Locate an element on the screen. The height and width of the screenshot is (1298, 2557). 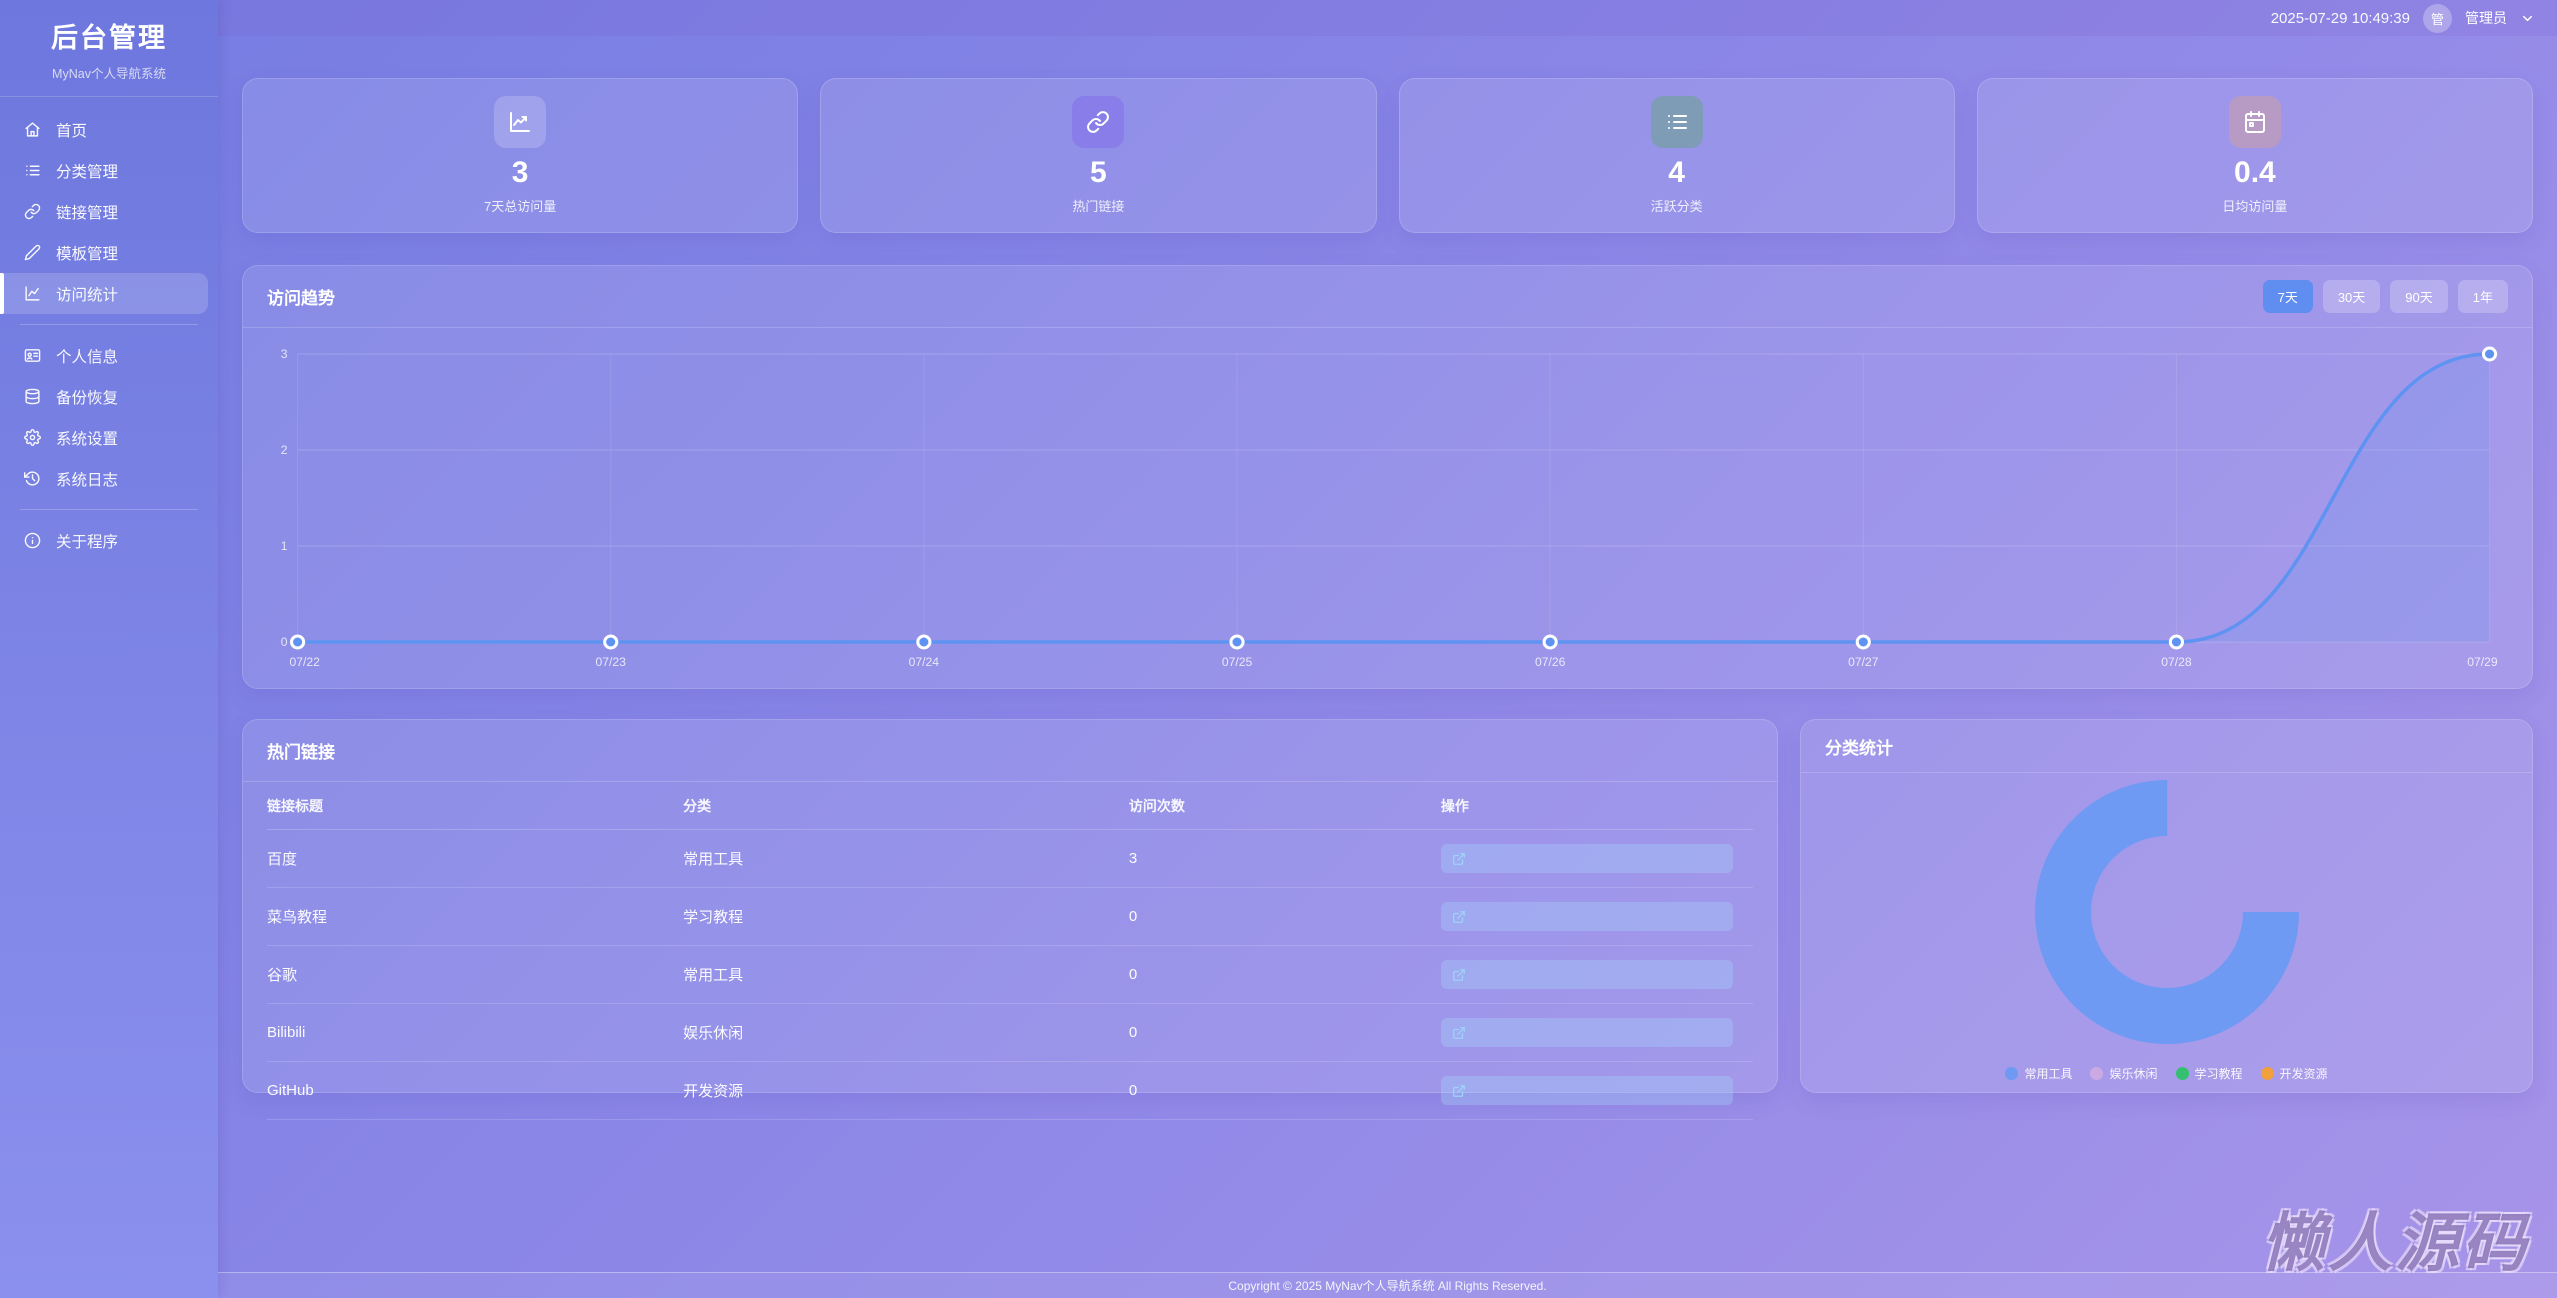
sidebar-item-label: 关于程序 is located at coordinates (87, 542).